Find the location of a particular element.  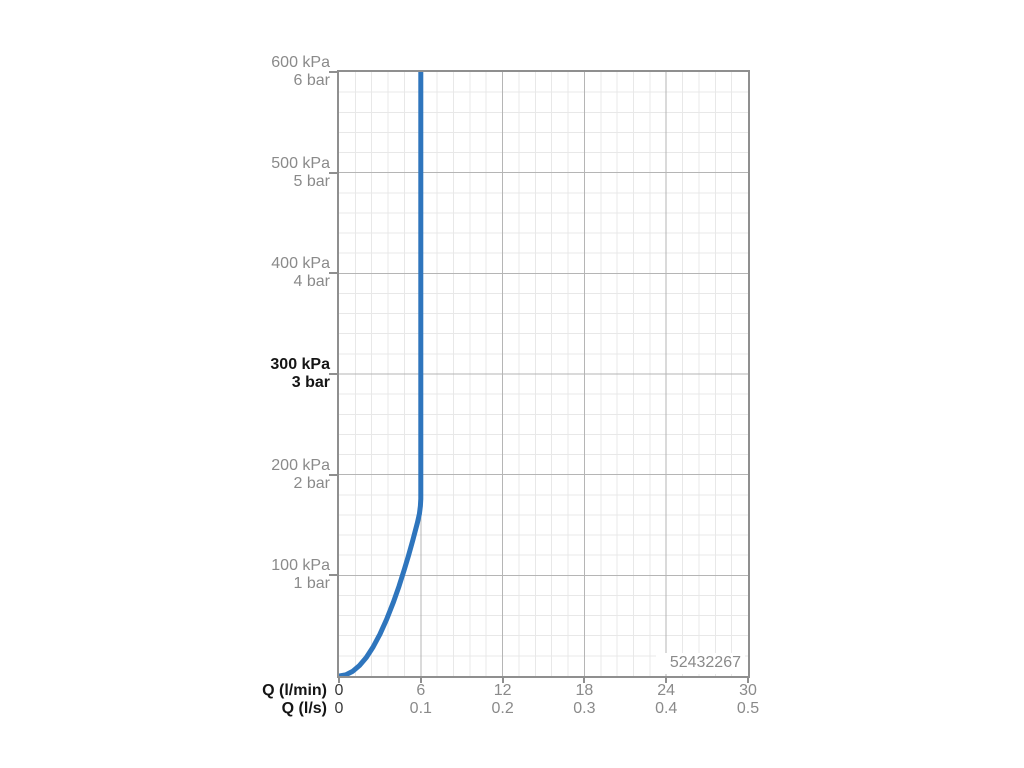

x-tick-label-ls: 0.4 is located at coordinates (666, 708).